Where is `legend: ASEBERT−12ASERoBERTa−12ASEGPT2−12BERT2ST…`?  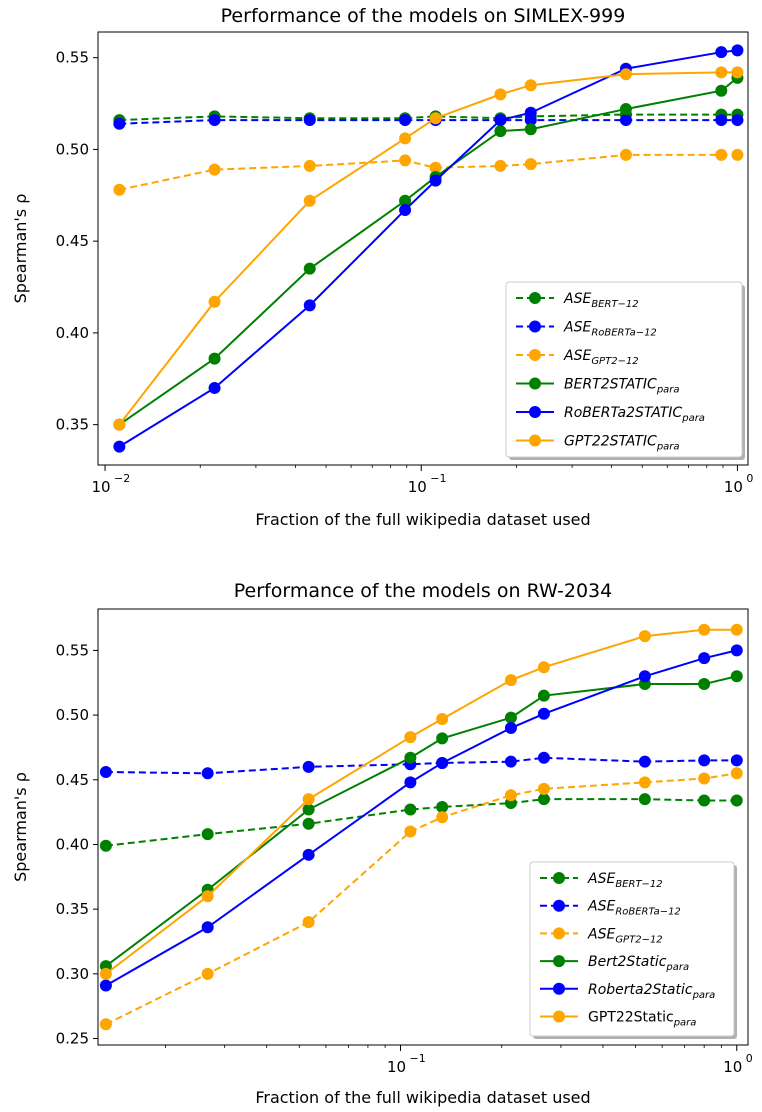 legend: ASEBERT−12ASERoBERTa−12ASEGPT2−12BERT2ST… is located at coordinates (625, 370).